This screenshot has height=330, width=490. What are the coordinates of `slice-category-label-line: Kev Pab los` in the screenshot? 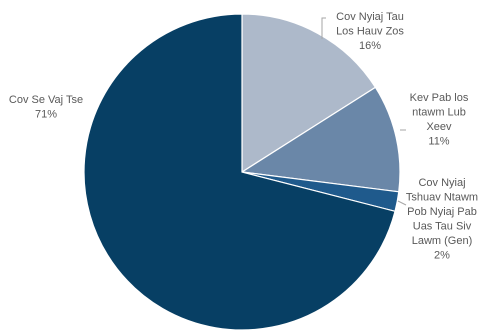 It's located at (439, 98).